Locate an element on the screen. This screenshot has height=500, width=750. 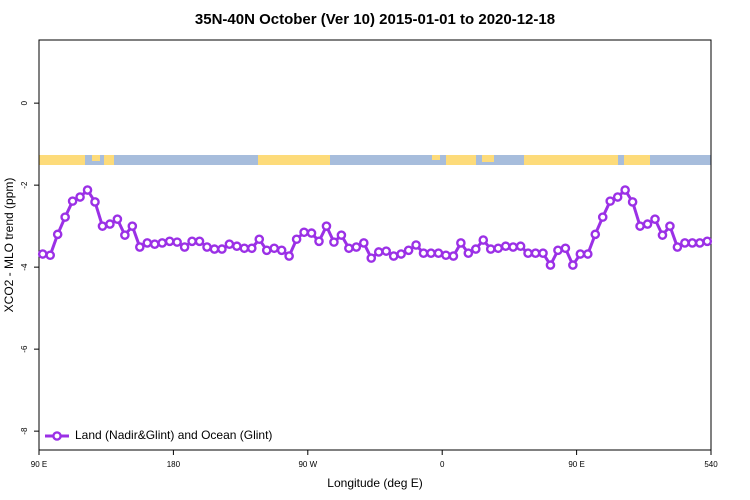
x-axis-label: Longitude (deg E) is located at coordinates (374, 483).